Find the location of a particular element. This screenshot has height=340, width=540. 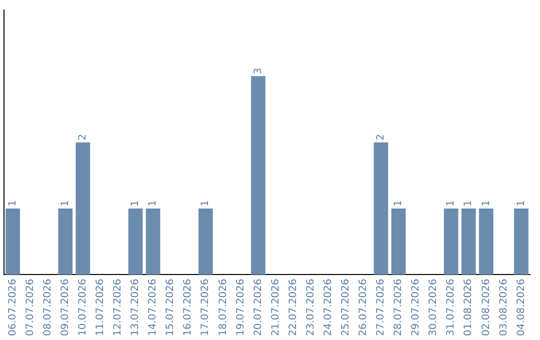

x-tick-label: 21.07.2026 is located at coordinates (276, 307).